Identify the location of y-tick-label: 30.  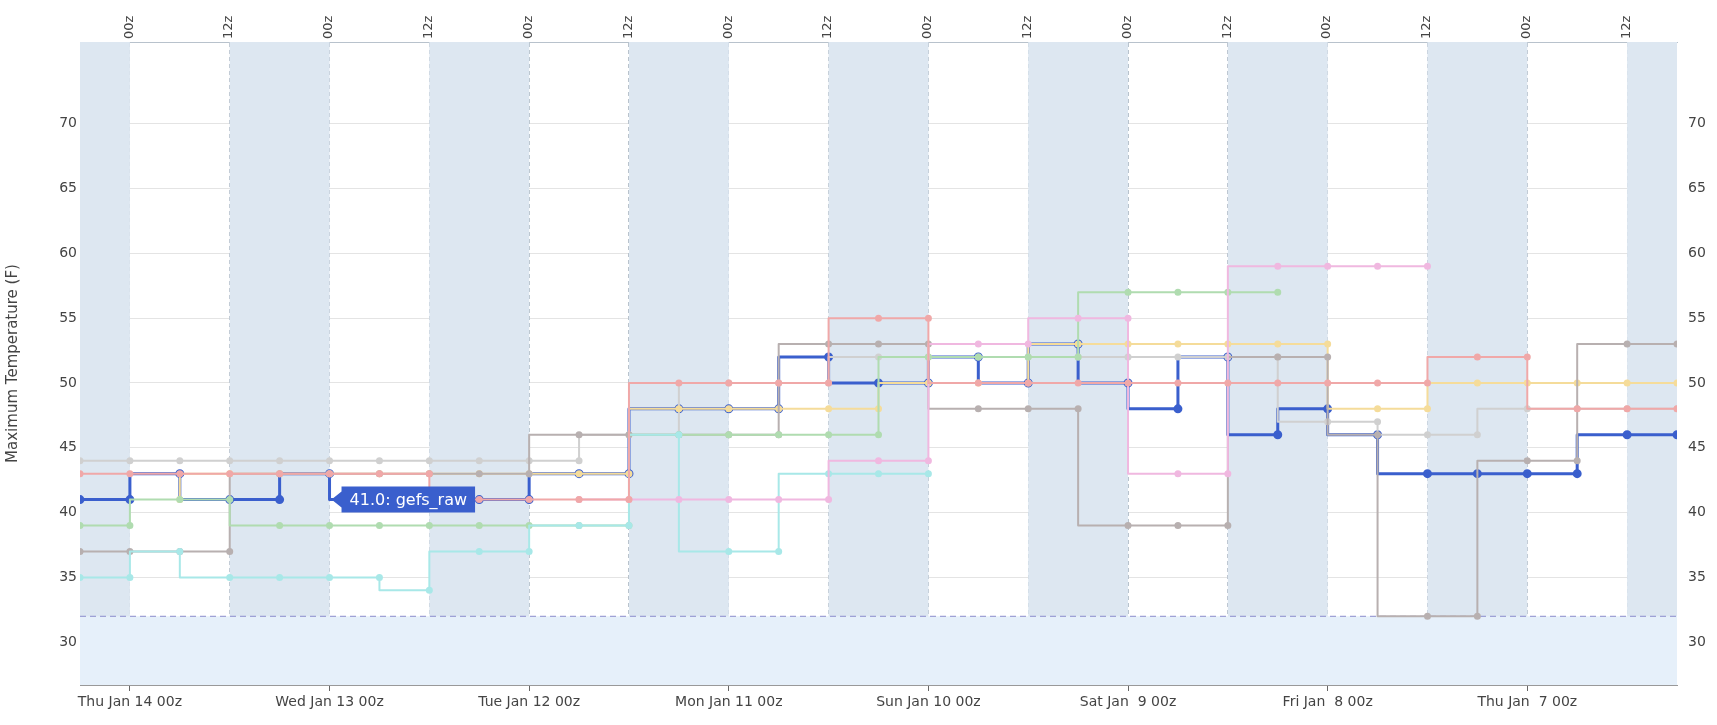
(68, 640).